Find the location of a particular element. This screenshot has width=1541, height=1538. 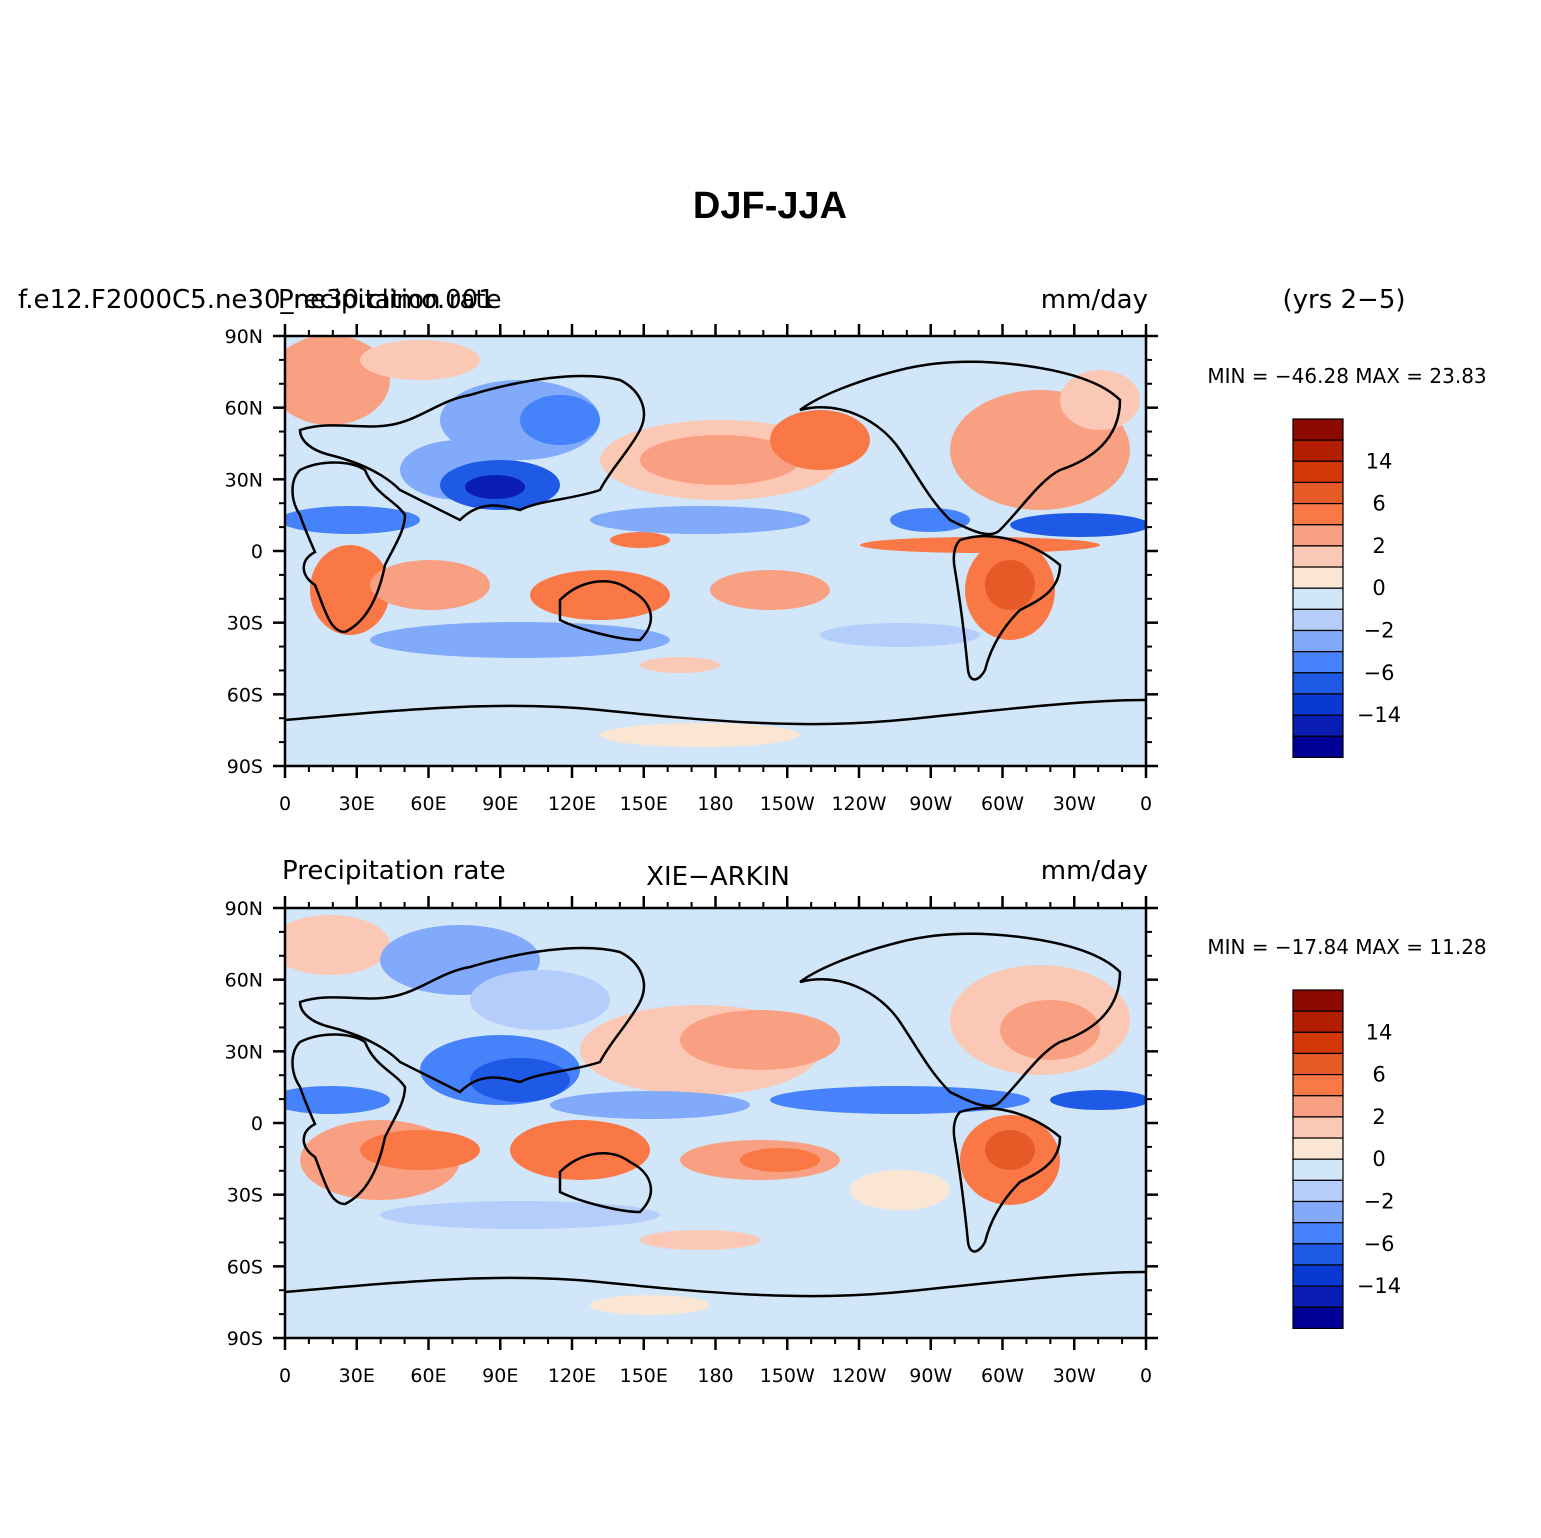

panel-2-colorbar: 14 6 2 0 −2 −6 −14 is located at coordinates (1346, 1159).